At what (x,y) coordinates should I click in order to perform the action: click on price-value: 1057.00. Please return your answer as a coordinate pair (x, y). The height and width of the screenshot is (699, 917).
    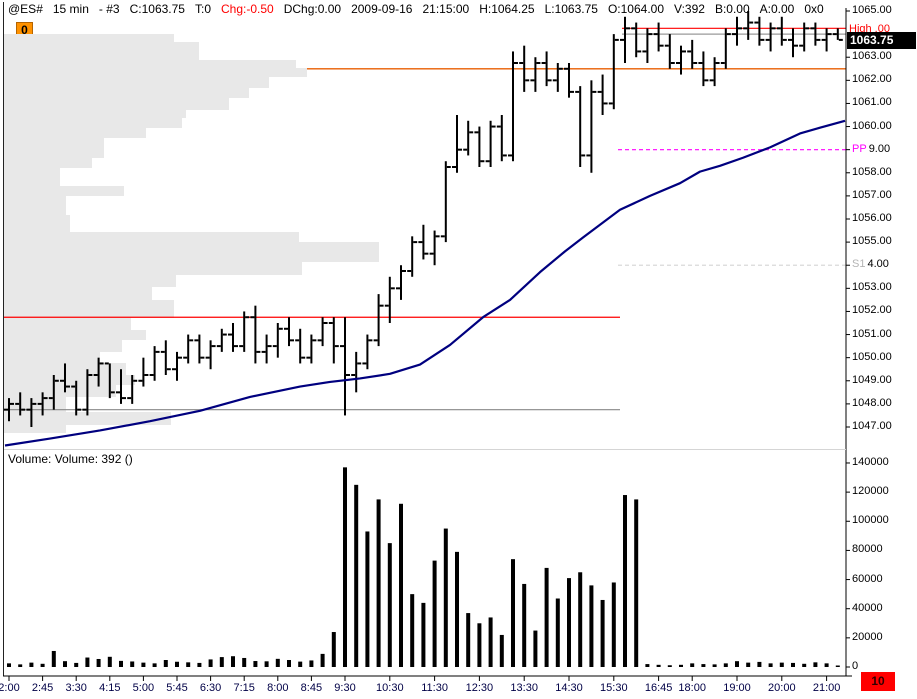
    Looking at the image, I should click on (872, 195).